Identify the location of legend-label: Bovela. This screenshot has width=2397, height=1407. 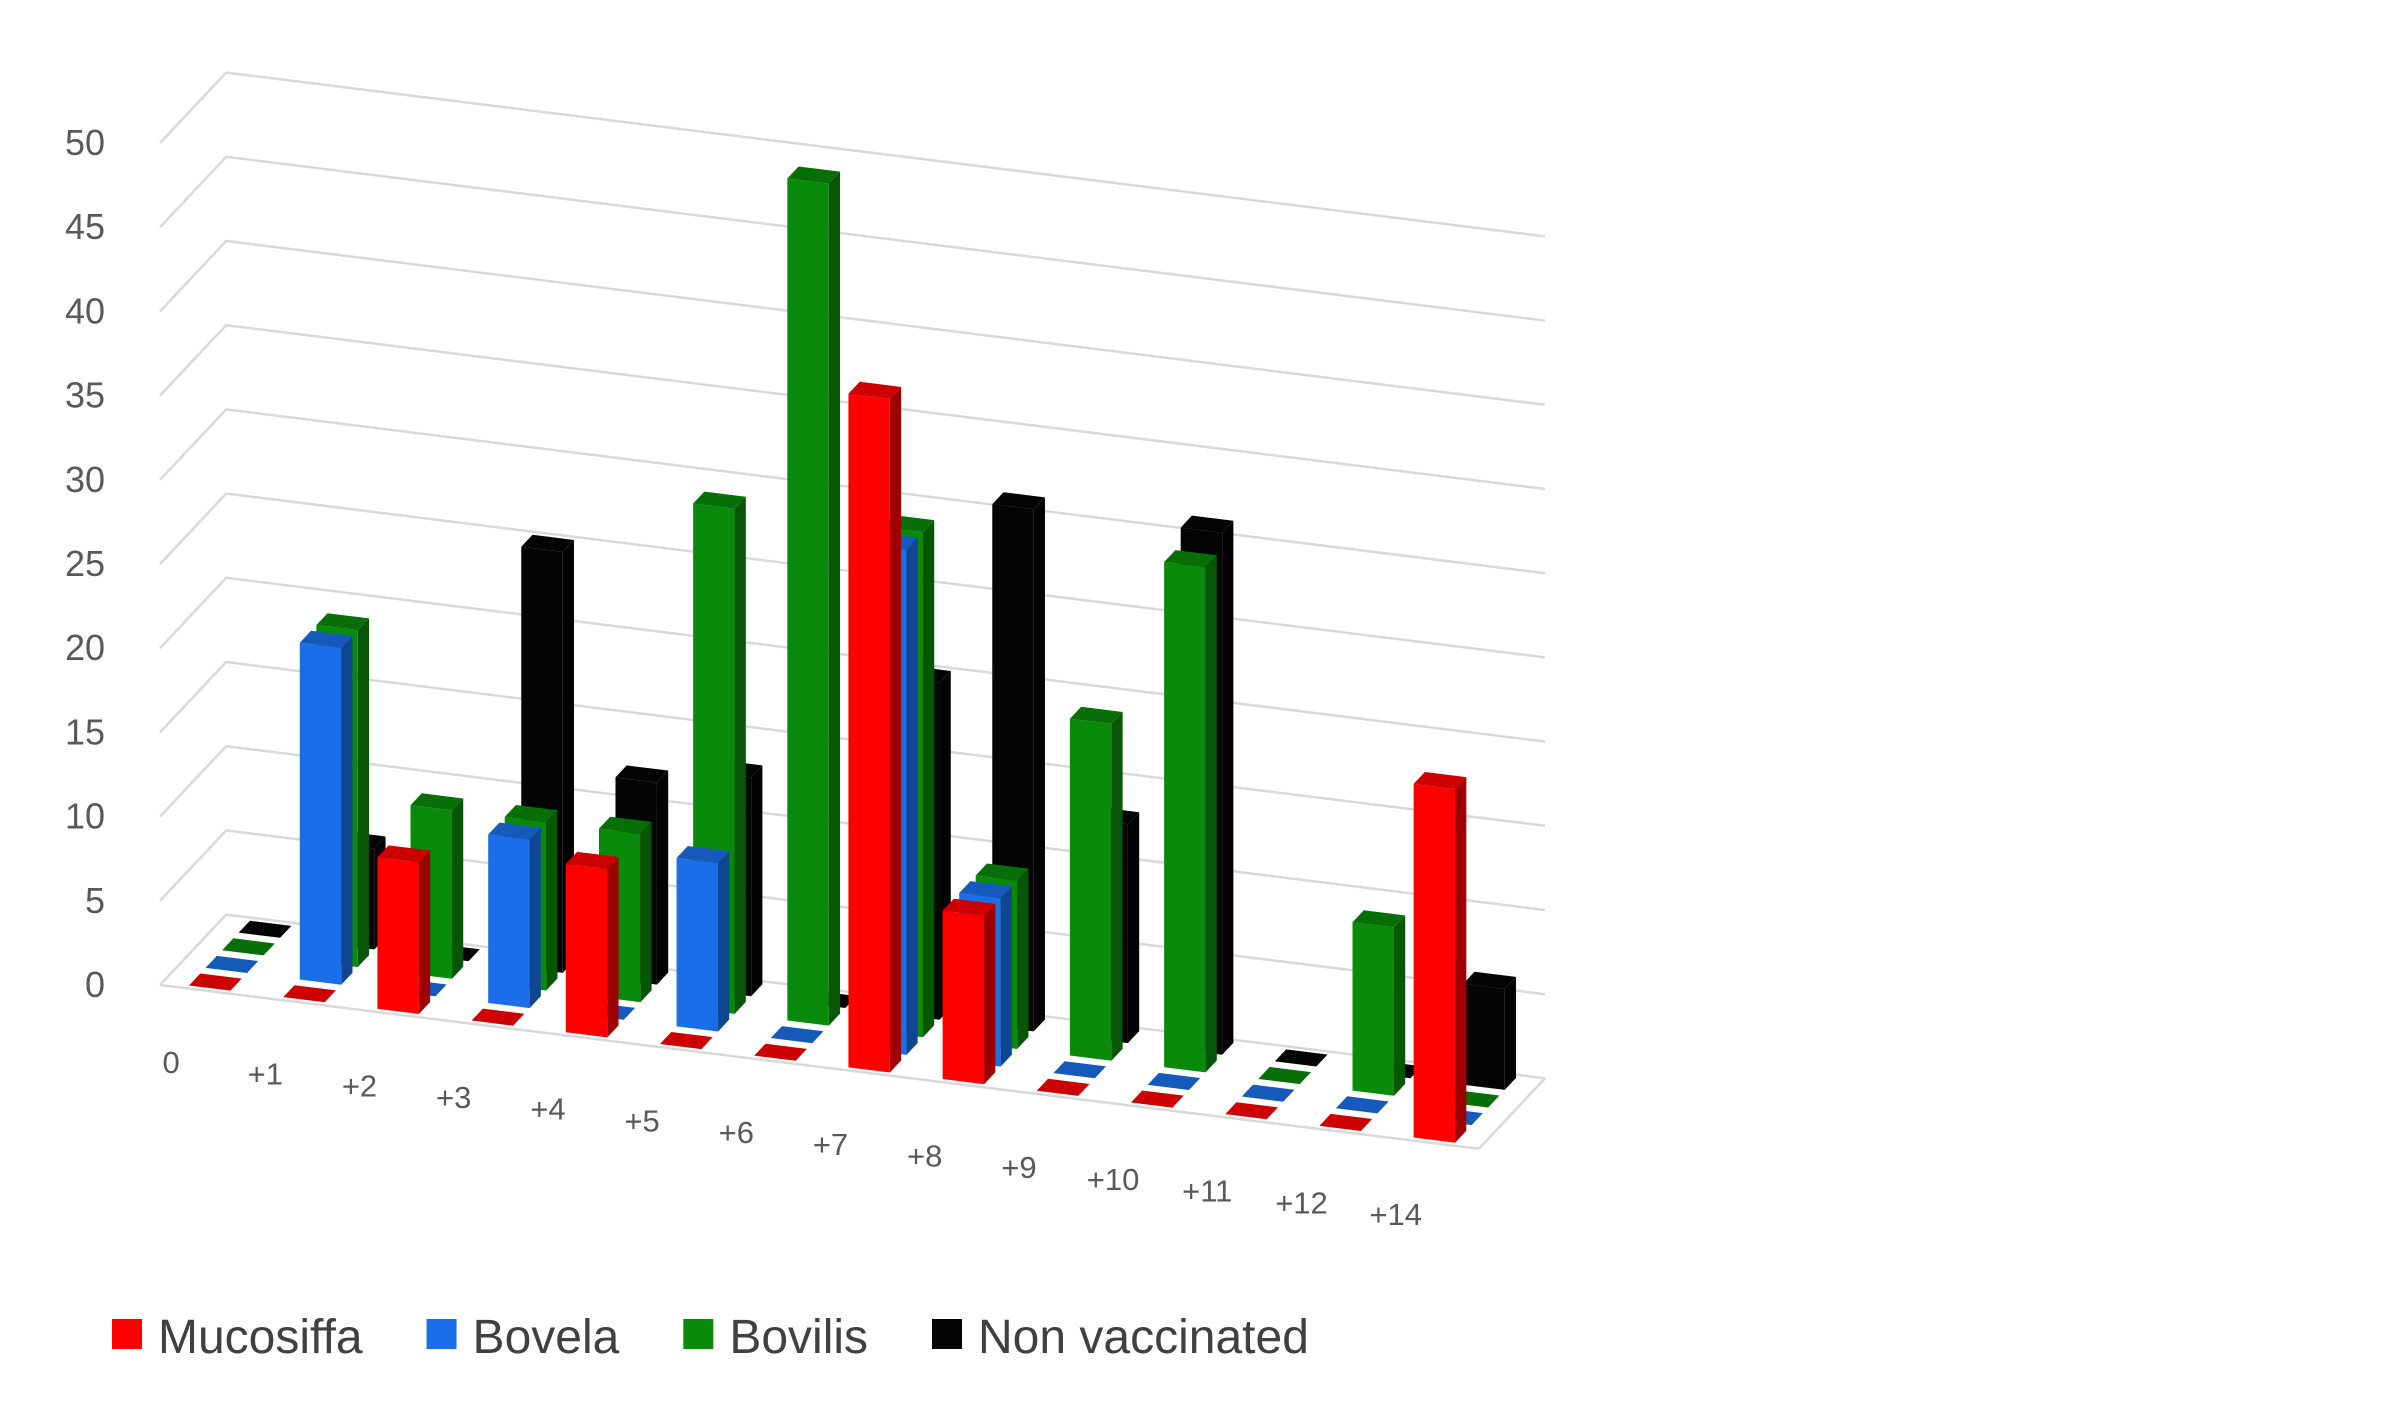
(546, 1337).